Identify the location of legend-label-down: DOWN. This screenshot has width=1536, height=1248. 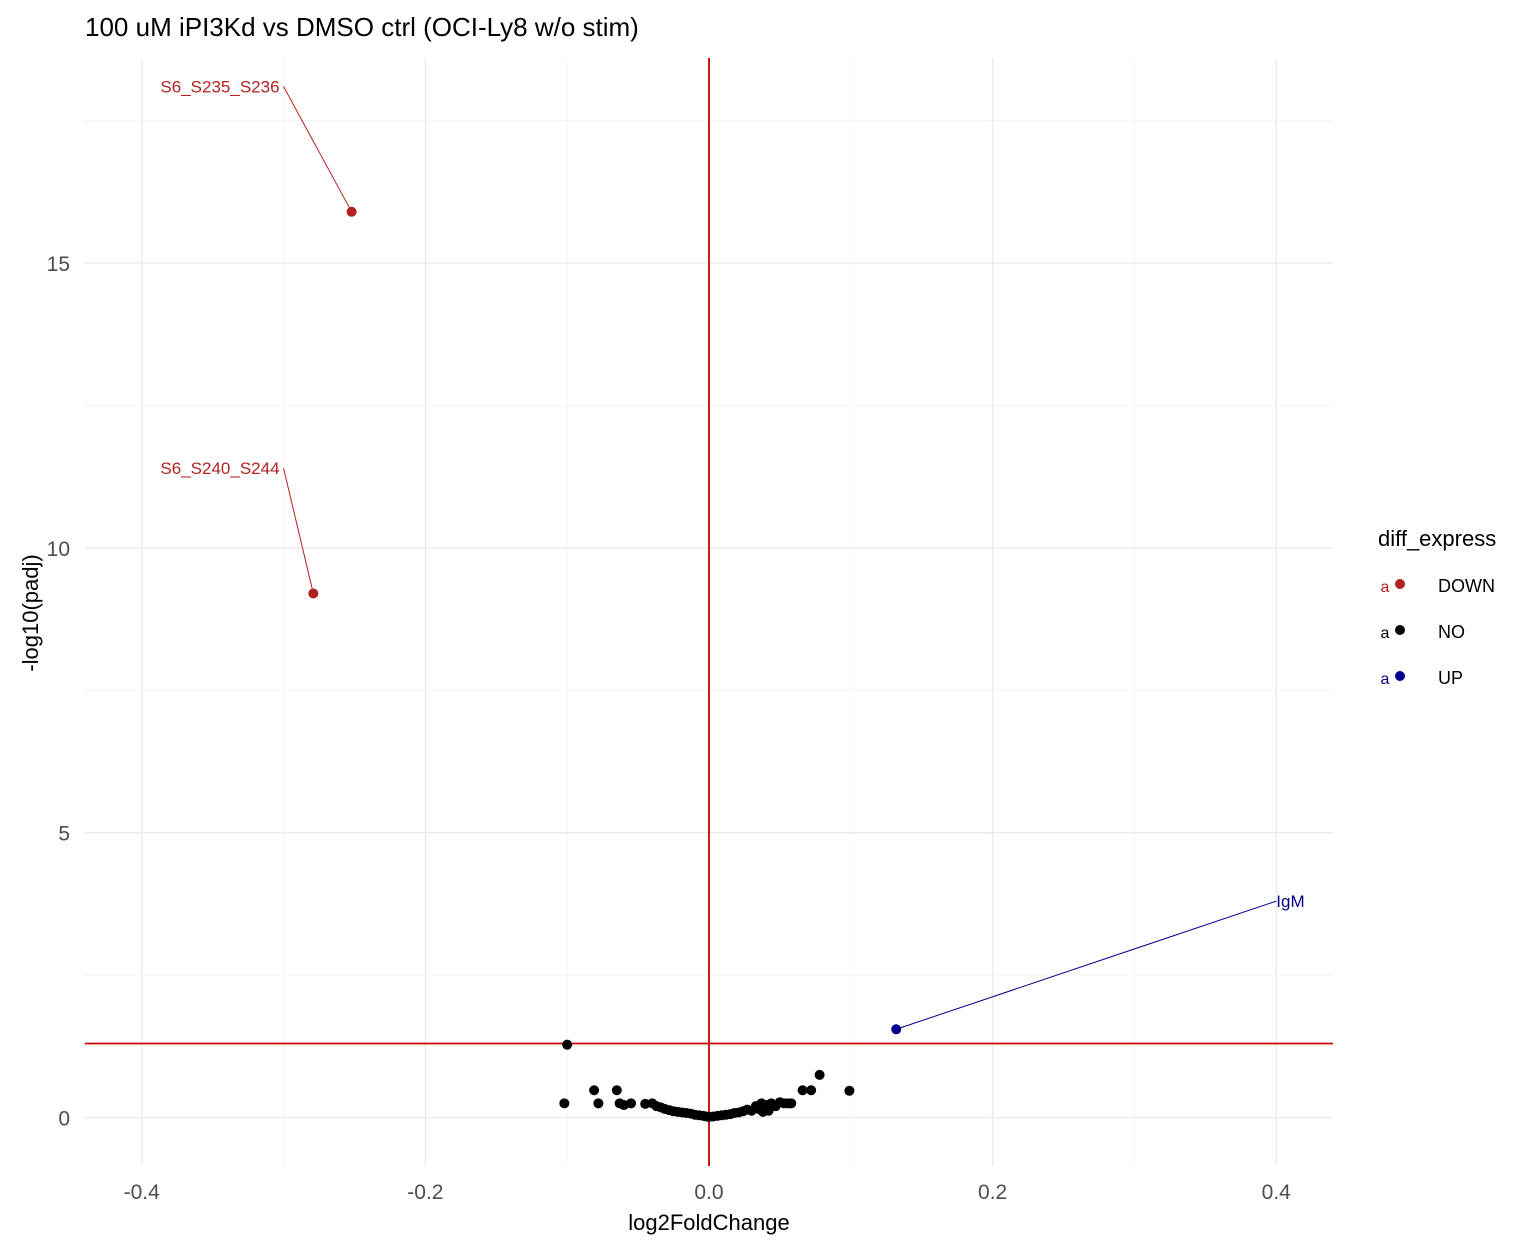
(1466, 586).